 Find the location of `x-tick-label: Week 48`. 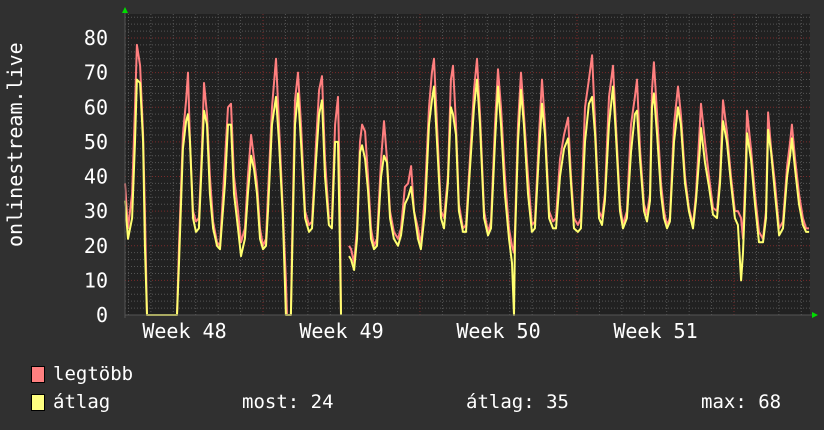

x-tick-label: Week 48 is located at coordinates (184, 331).